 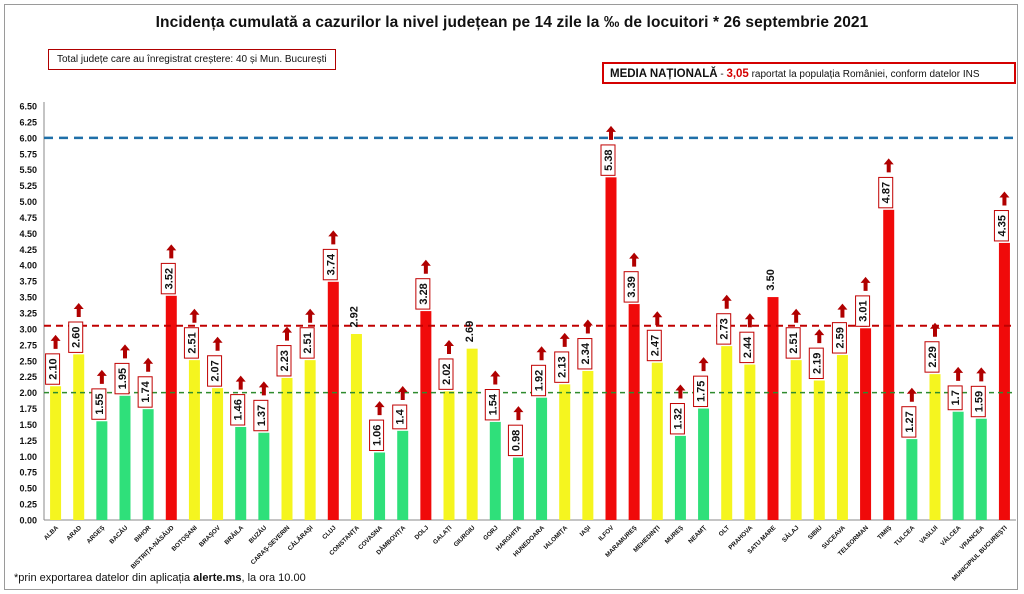 I want to click on y-tick-label: 1.50, so click(x=28, y=425).